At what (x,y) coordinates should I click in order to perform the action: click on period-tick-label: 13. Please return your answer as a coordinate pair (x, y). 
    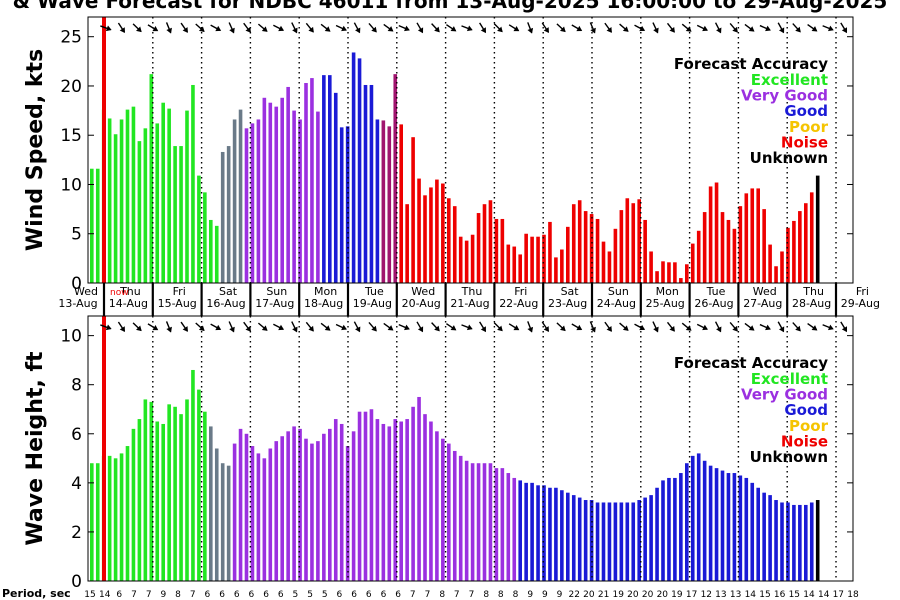
    Looking at the image, I should click on (735, 595).